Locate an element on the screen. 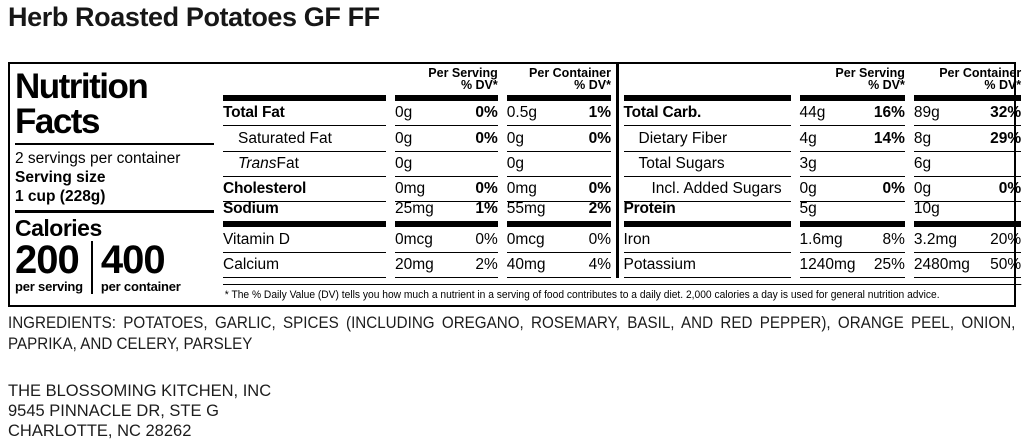  per-serving-cell: 3g is located at coordinates (852, 164).